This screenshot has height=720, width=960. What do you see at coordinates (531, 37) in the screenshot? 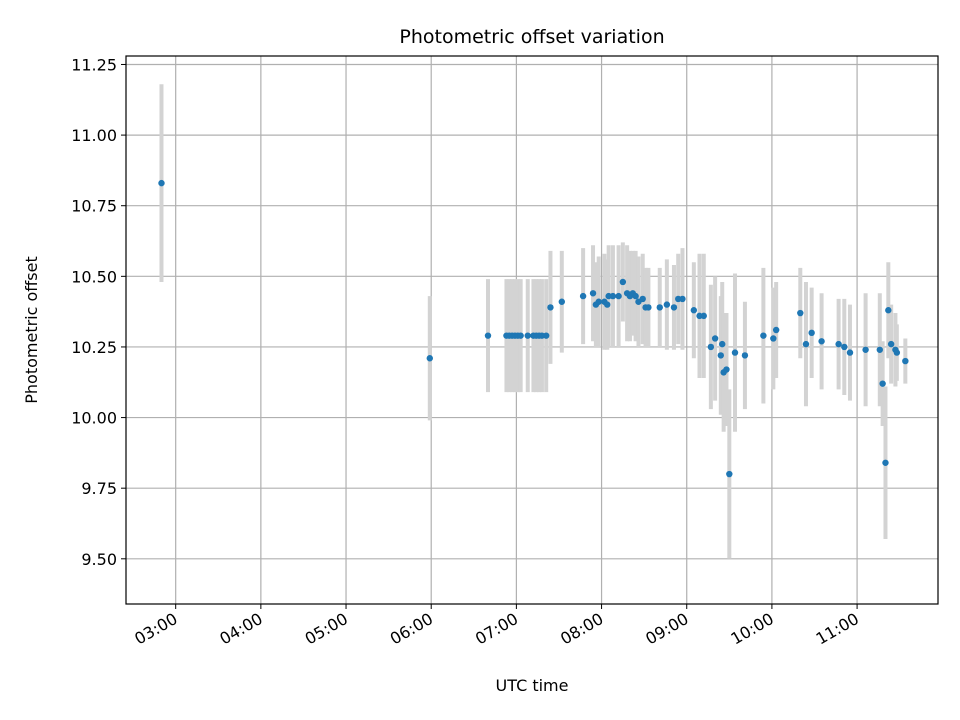
I see `chart-title: Photometric offset variation` at bounding box center [531, 37].